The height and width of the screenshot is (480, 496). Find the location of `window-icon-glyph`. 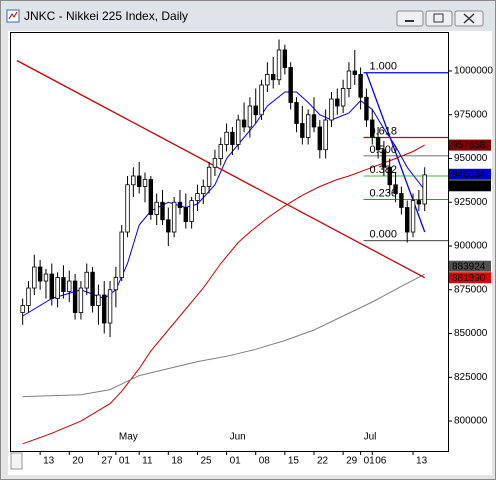

window-icon-glyph is located at coordinates (13, 15).